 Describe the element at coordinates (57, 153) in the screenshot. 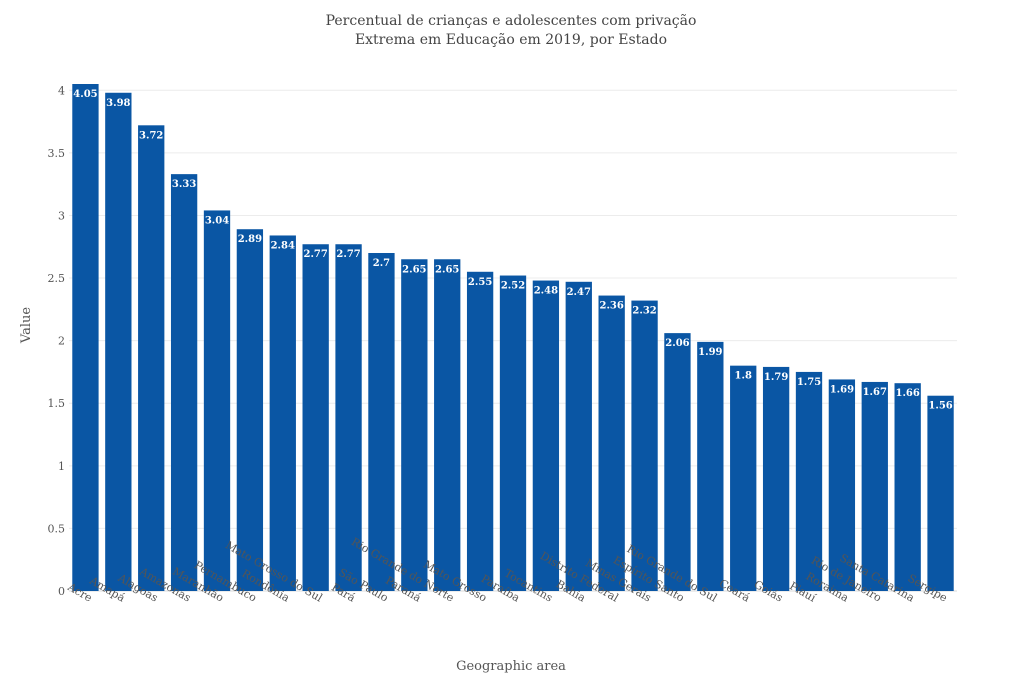

I see `y-tick-label: 3.5` at that location.